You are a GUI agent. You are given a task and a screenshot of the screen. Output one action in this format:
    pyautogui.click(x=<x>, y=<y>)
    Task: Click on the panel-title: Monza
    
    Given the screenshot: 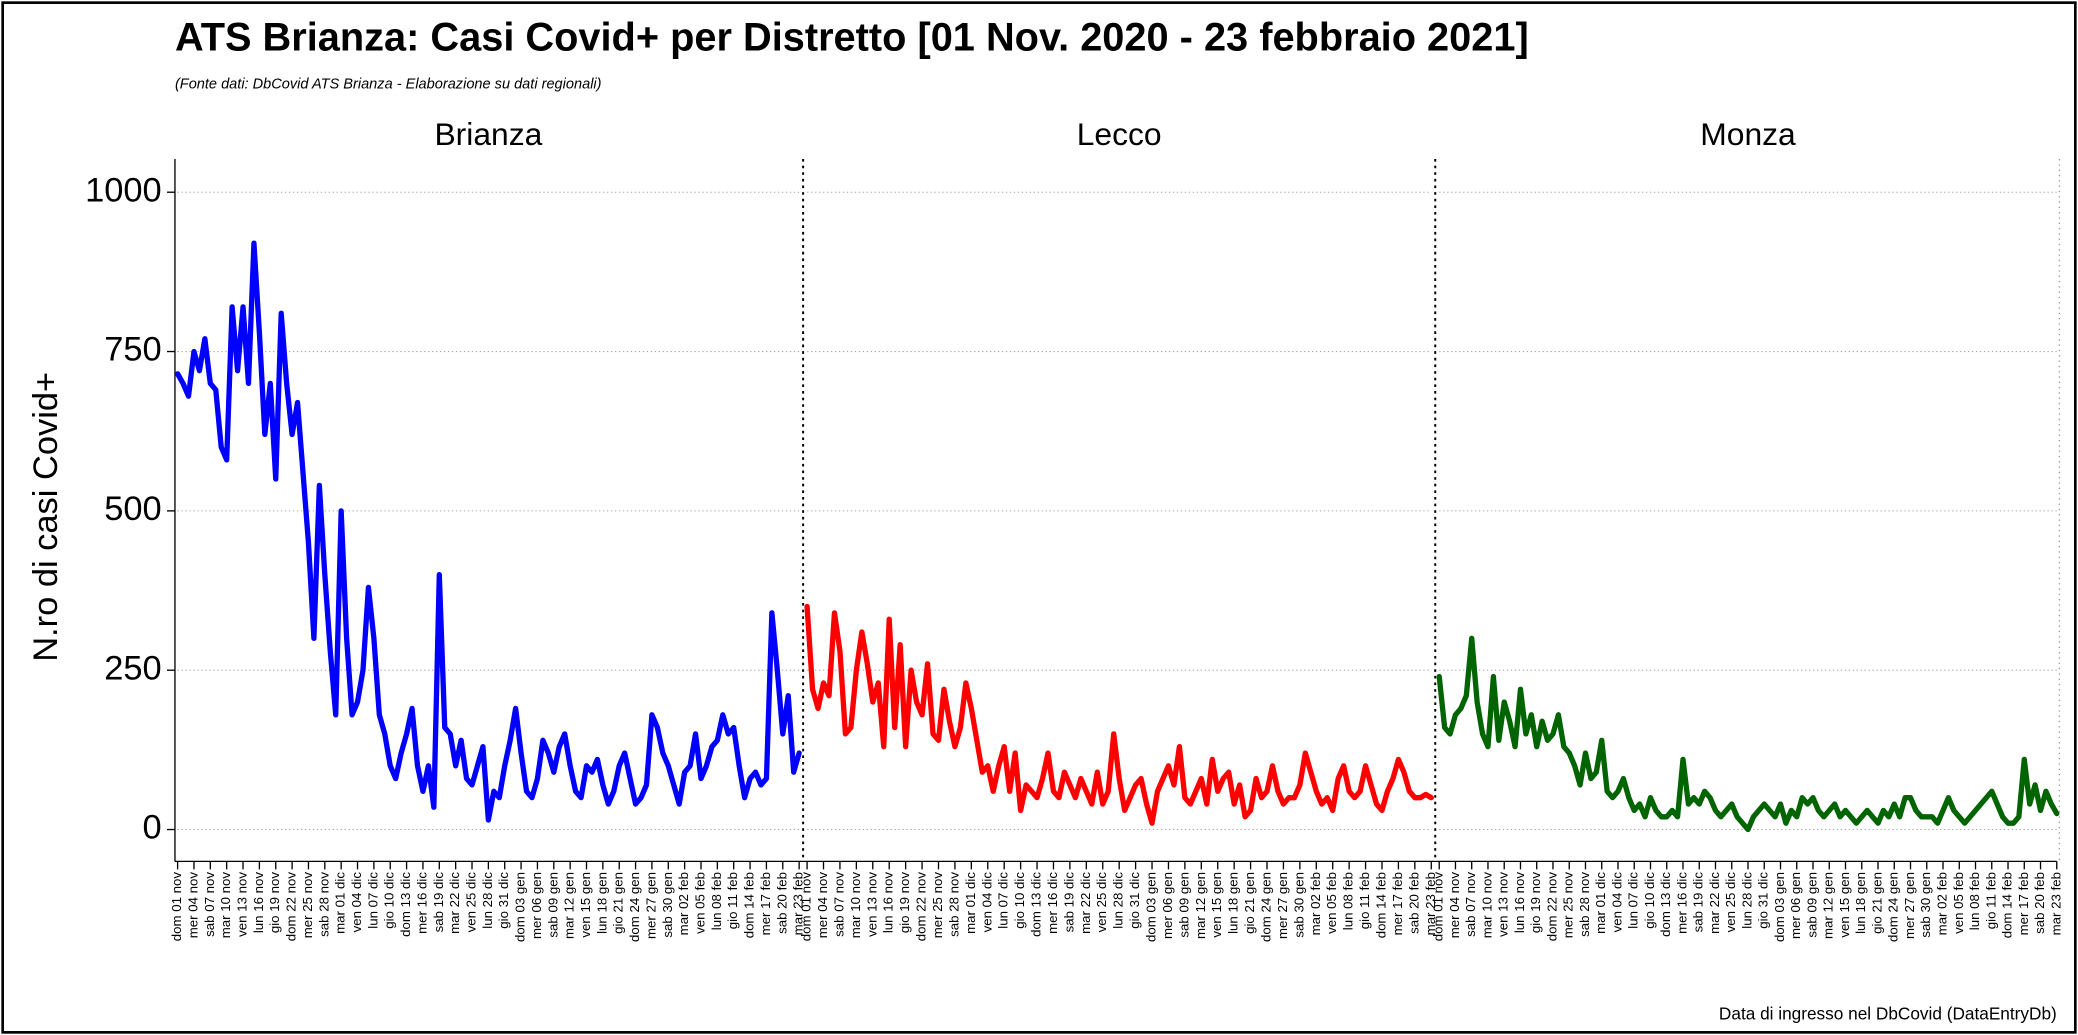 What is the action you would take?
    pyautogui.click(x=1748, y=134)
    